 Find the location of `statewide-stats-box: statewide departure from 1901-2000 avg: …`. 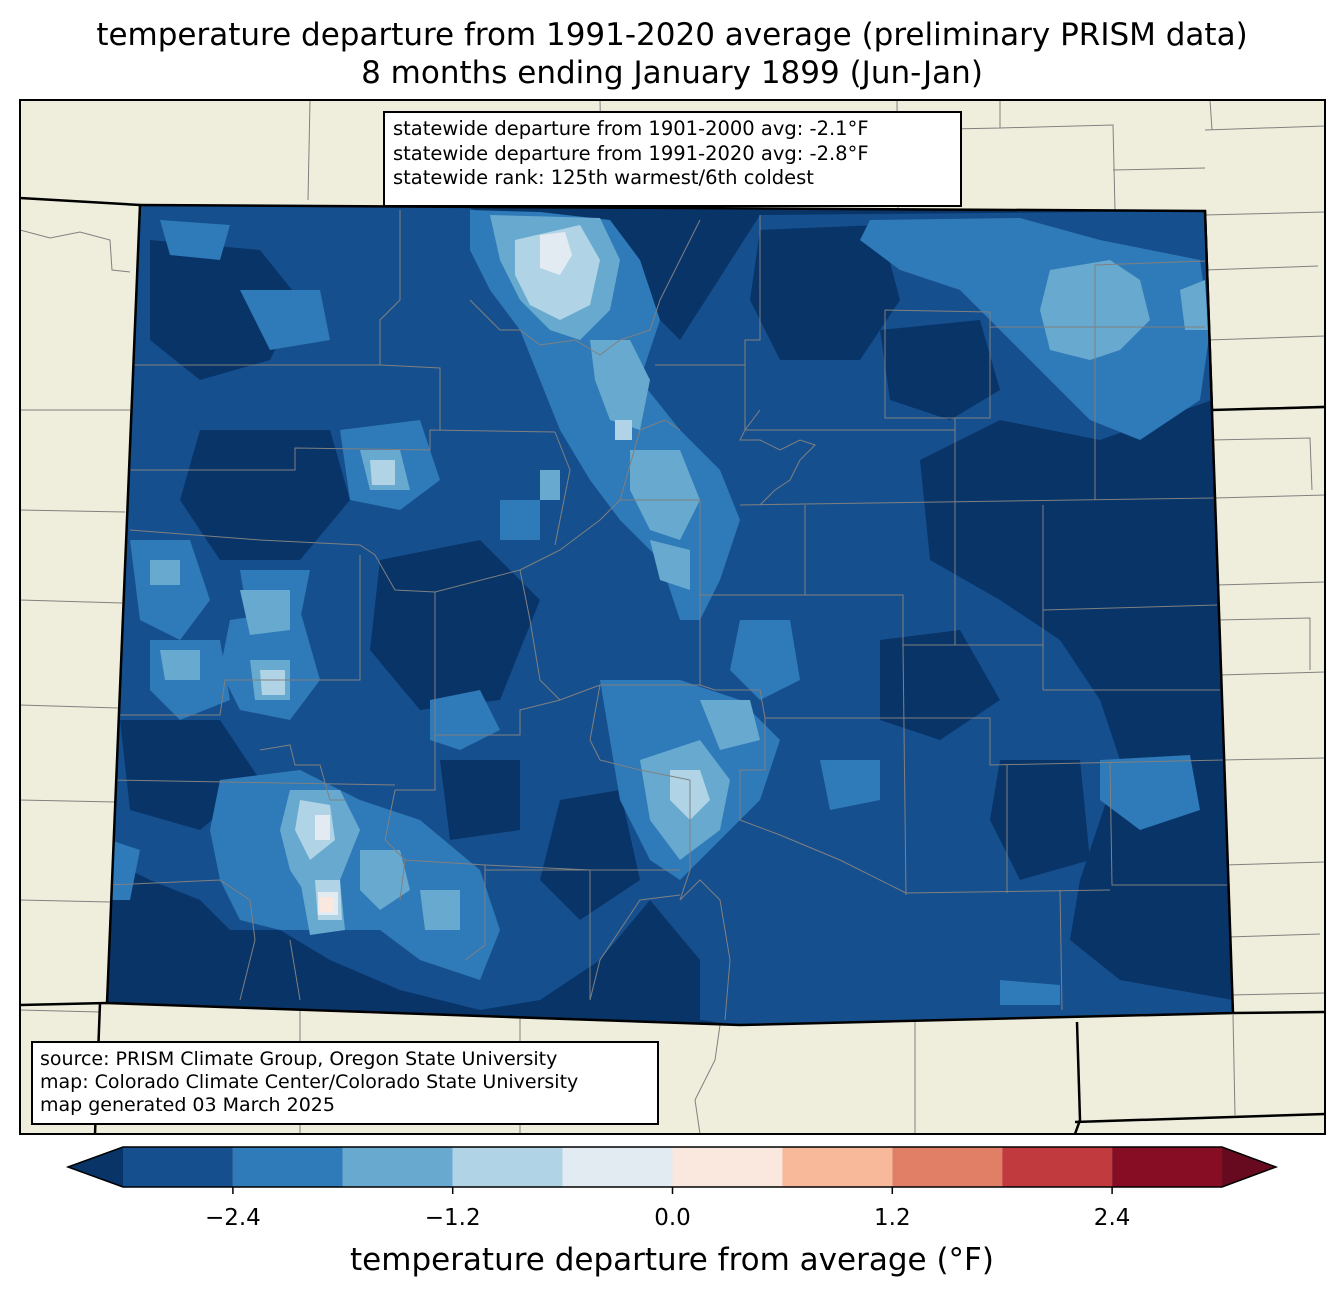

statewide-stats-box: statewide departure from 1901-2000 avg: … is located at coordinates (672, 159).